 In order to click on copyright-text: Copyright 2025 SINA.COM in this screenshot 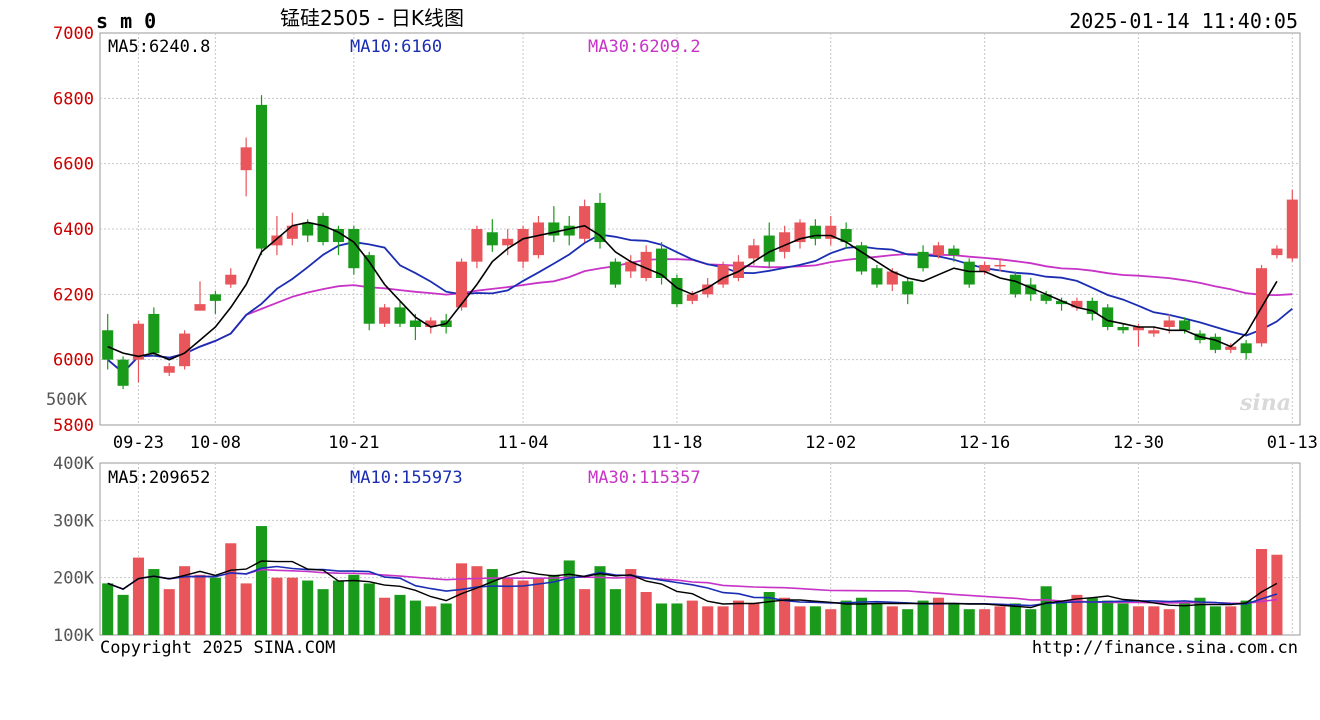, I will do `click(217, 648)`.